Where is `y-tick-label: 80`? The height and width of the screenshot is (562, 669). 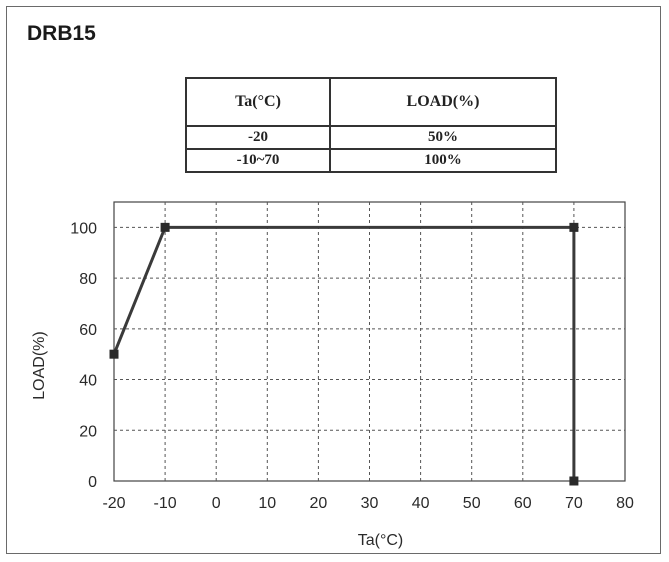
y-tick-label: 80 is located at coordinates (88, 279).